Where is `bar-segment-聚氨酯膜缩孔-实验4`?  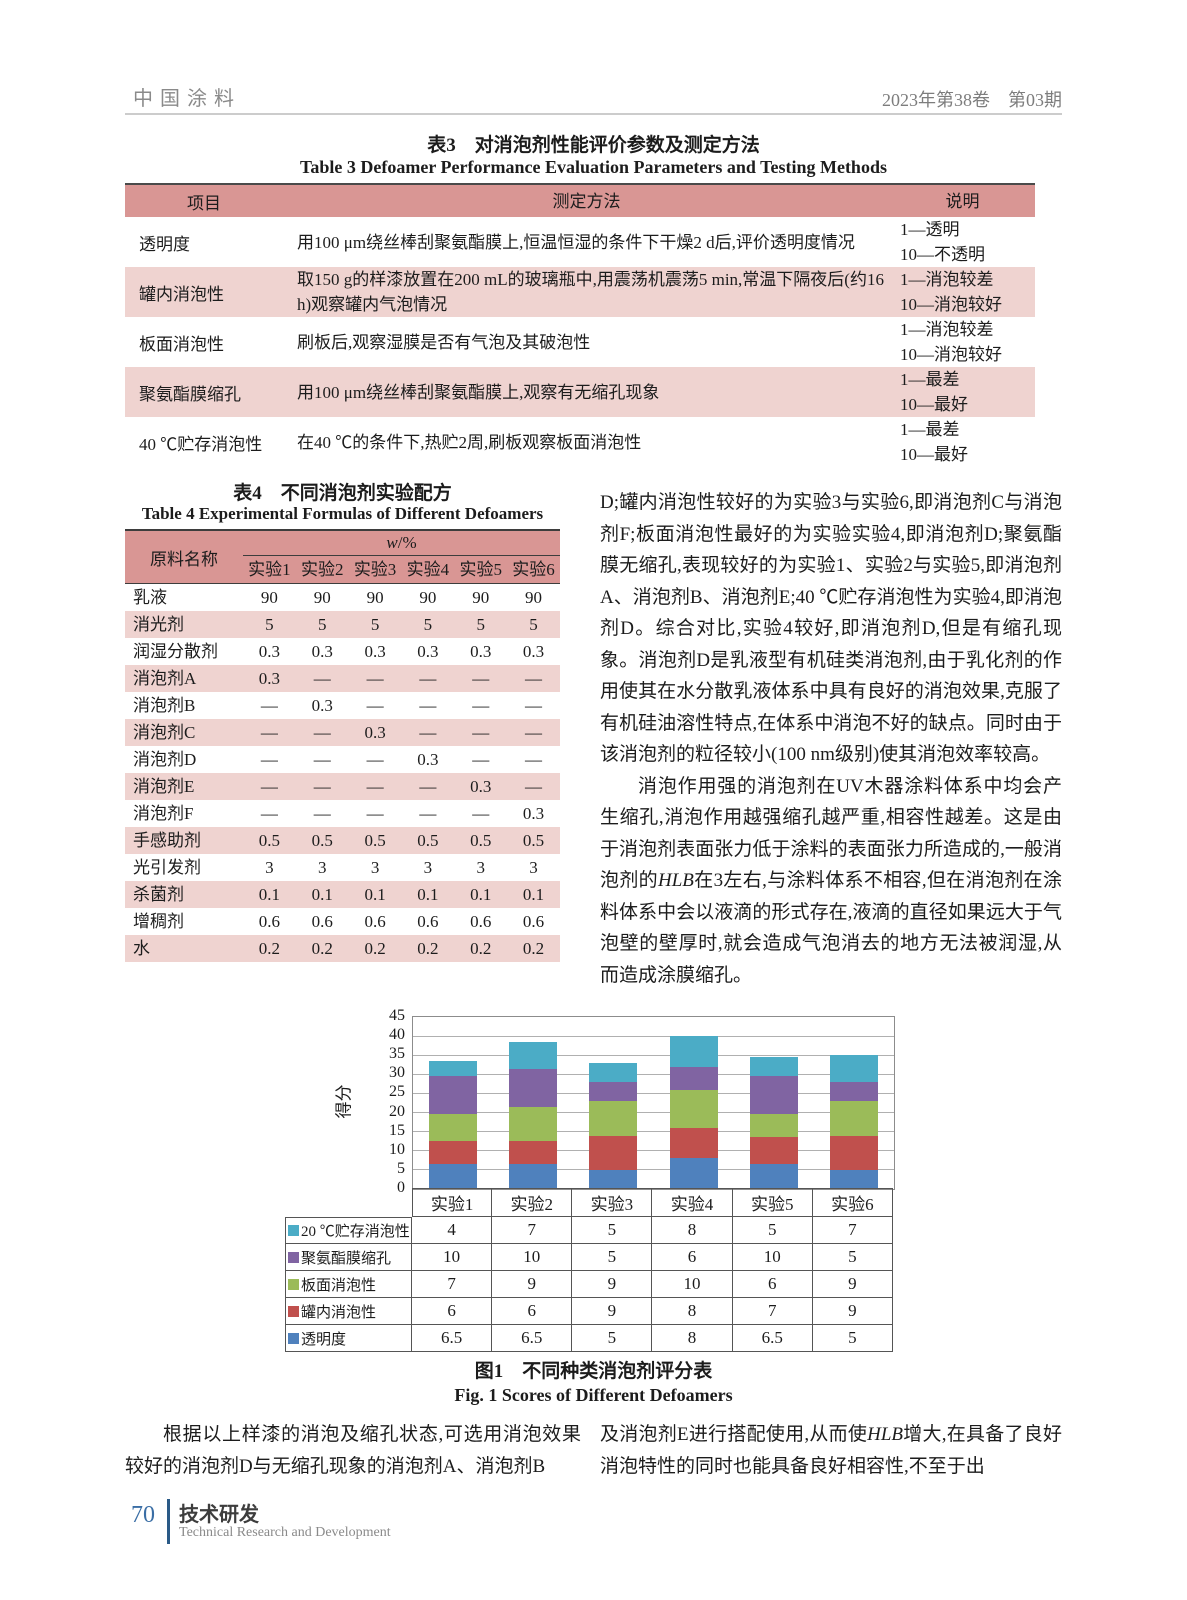 bar-segment-聚氨酯膜缩孔-实验4 is located at coordinates (693, 1078).